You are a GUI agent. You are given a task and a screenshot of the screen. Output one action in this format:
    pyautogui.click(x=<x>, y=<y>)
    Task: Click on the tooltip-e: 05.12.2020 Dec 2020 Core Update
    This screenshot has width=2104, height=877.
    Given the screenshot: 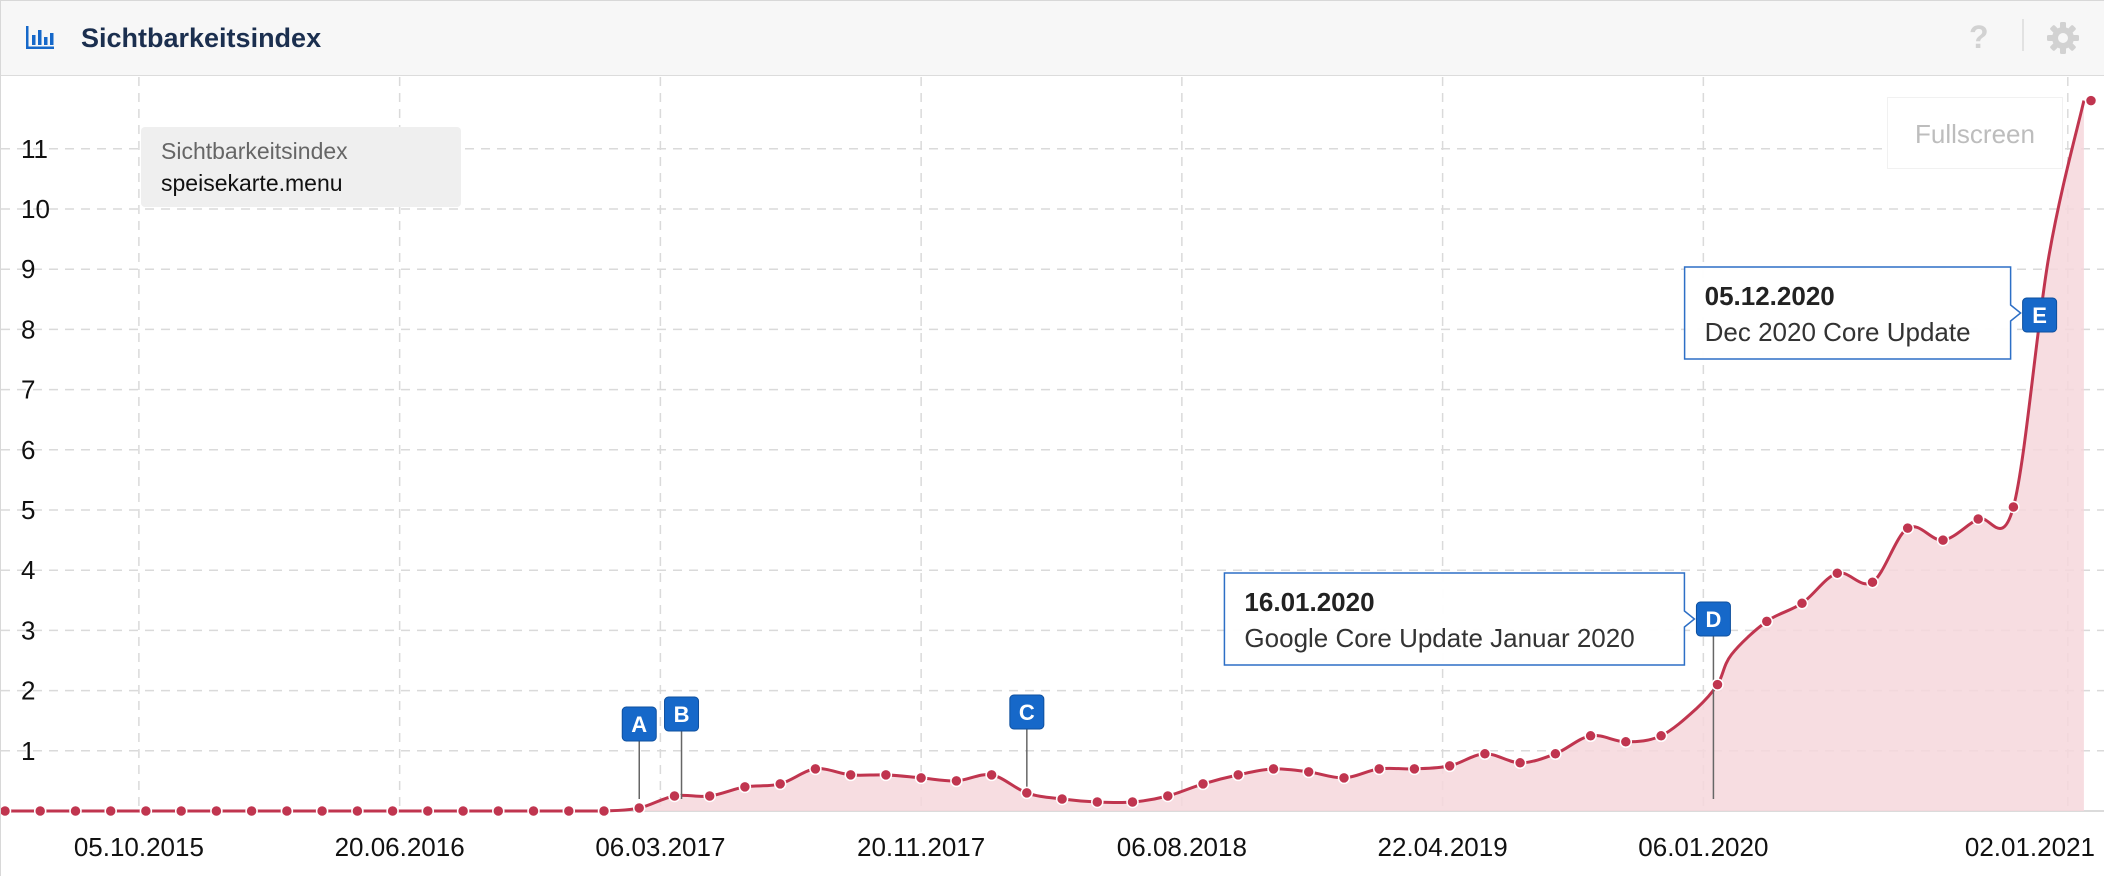 What is the action you would take?
    pyautogui.click(x=1852, y=313)
    